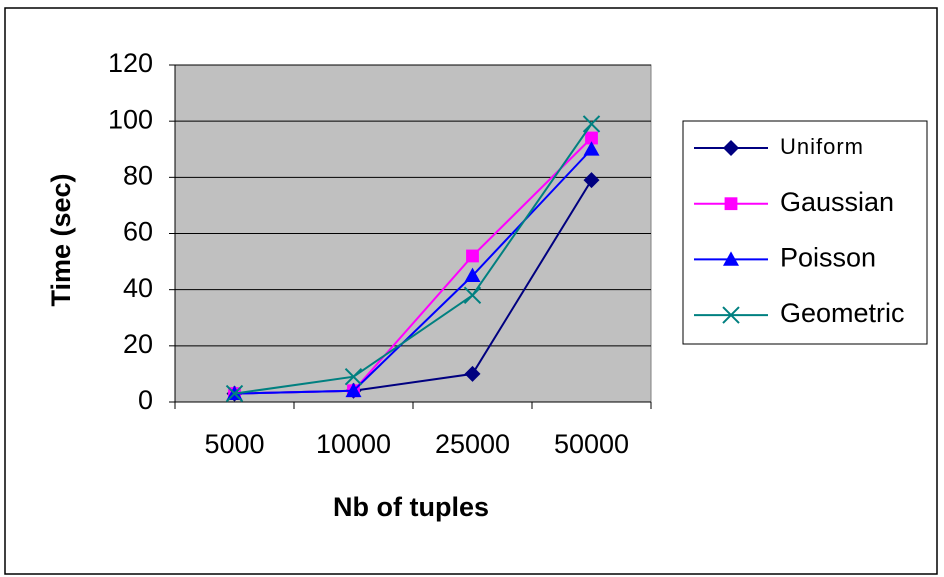  I want to click on legend-label: Uniform, so click(822, 146).